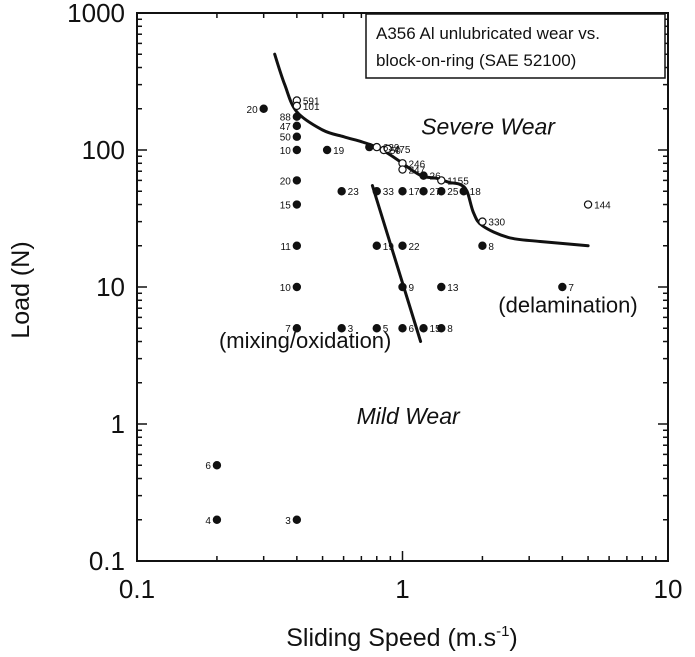  I want to click on point-label: 8, so click(450, 329).